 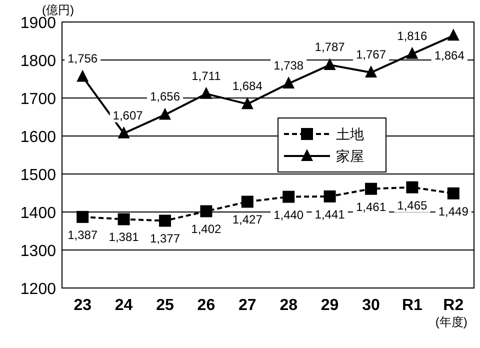 What do you see at coordinates (38, 251) in the screenshot?
I see `y-tick-label: 1300` at bounding box center [38, 251].